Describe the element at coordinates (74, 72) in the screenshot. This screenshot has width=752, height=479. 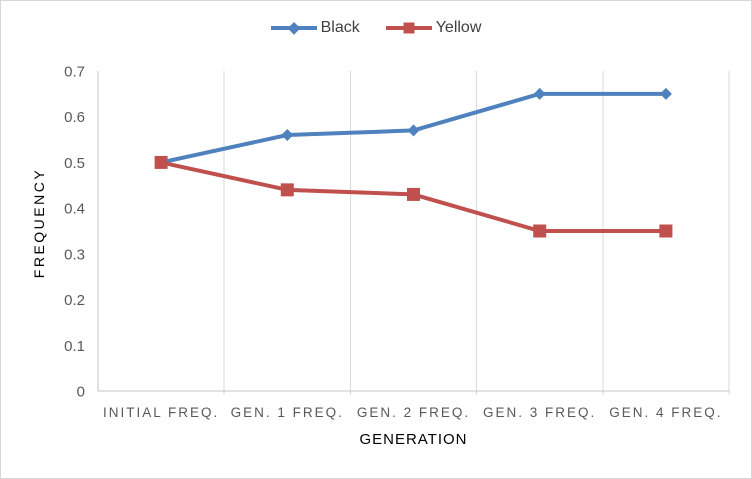
I see `y-tick-label: 0.7` at that location.